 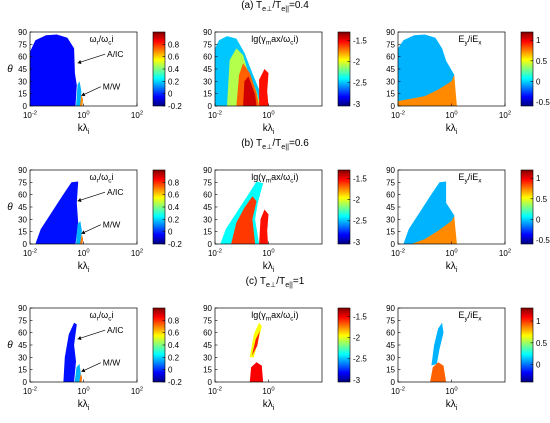 What do you see at coordinates (360, 221) in the screenshot?
I see `colorbar-tick-label: -2.5` at bounding box center [360, 221].